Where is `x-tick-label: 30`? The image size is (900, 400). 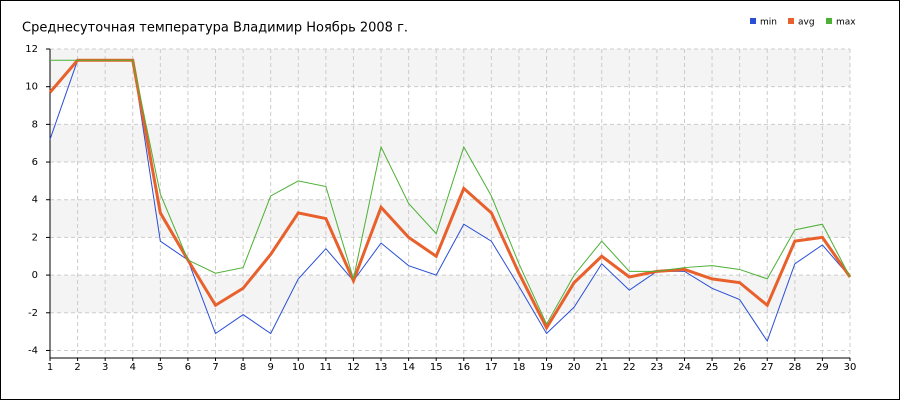
x-tick-label: 30 is located at coordinates (850, 367).